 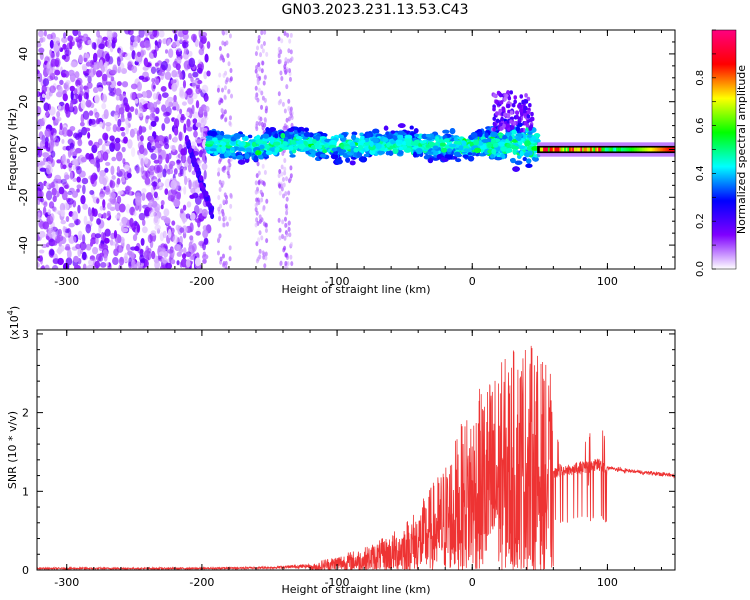 I want to click on heatmap-y-tick-label: 0, so click(x=23, y=149).